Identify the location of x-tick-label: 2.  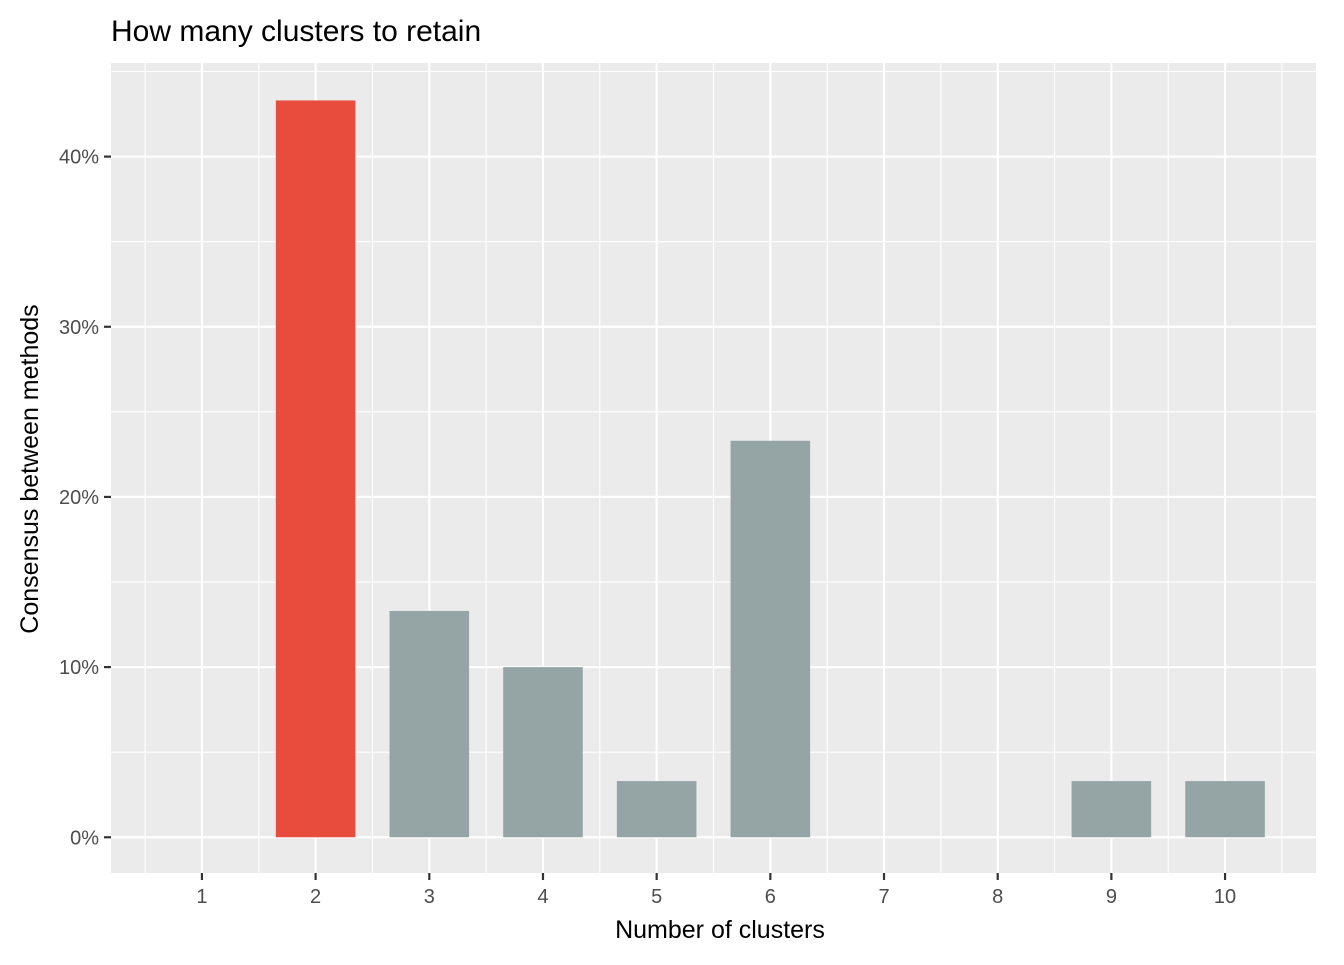
(315, 897).